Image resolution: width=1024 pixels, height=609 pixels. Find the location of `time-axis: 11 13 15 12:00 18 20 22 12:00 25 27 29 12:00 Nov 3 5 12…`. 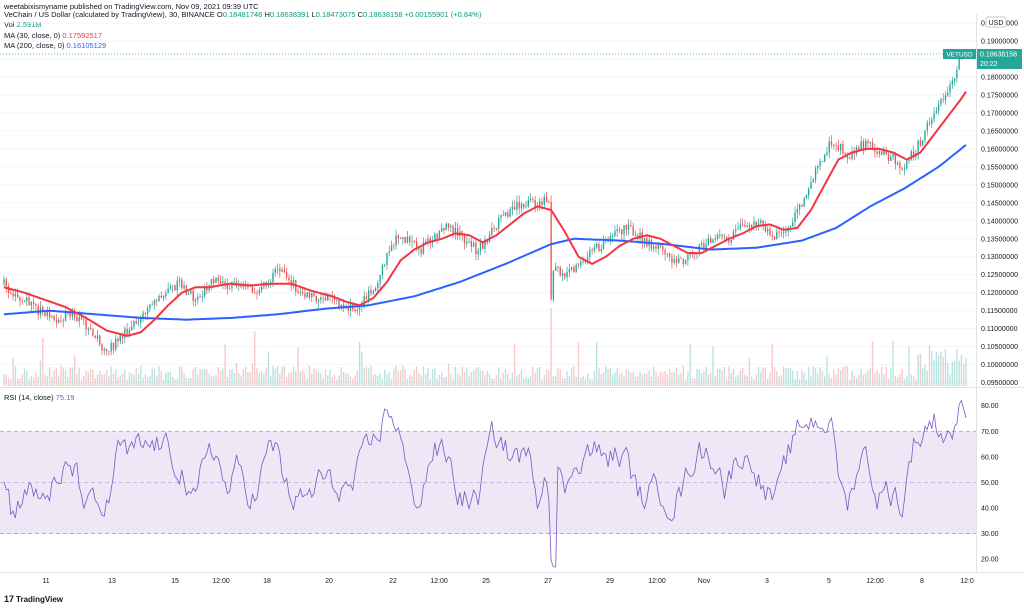

time-axis: 11 13 15 12:00 18 20 22 12:00 25 27 29 12:00 Nov 3 5 12… is located at coordinates (508, 581).